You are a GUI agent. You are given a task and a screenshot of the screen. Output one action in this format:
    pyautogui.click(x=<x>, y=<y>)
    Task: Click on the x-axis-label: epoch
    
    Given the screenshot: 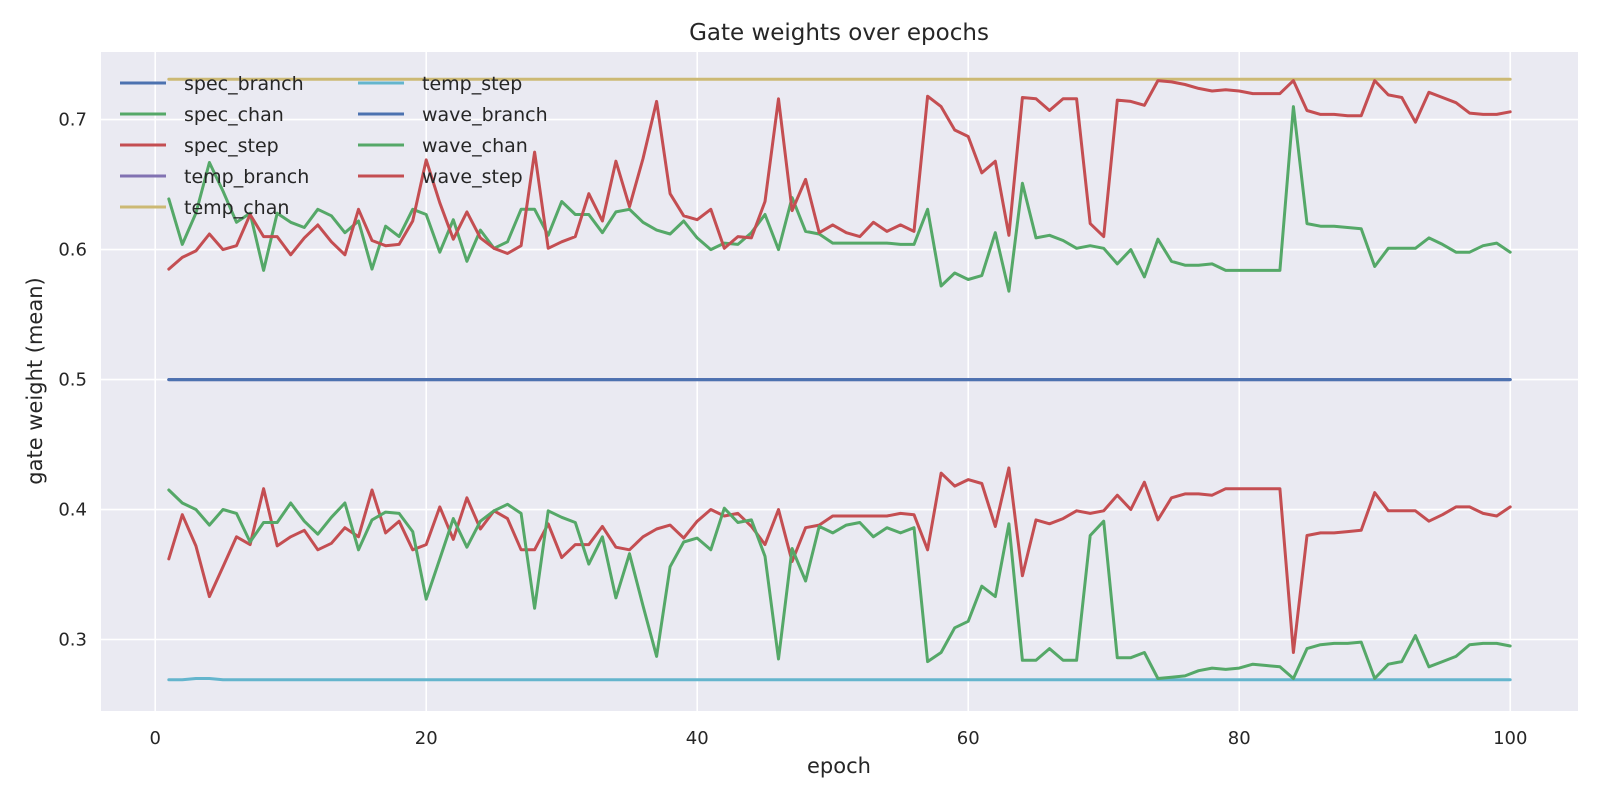 What is the action you would take?
    pyautogui.click(x=839, y=766)
    